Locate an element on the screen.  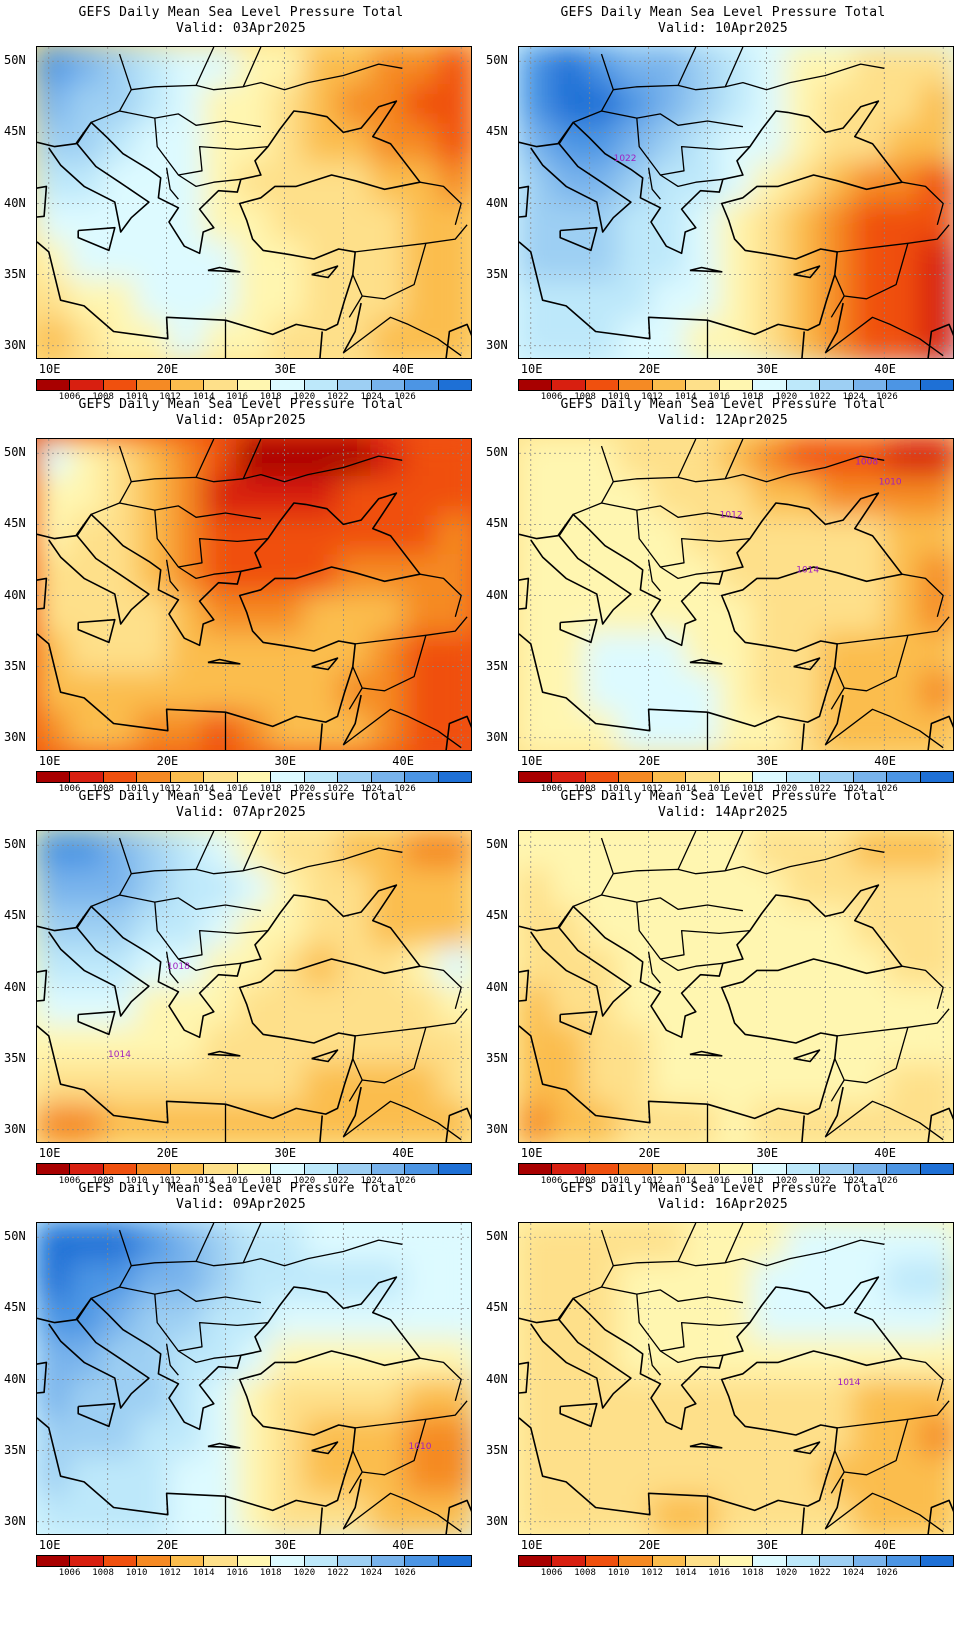
lat-tick-label: 40N is located at coordinates (497, 202).